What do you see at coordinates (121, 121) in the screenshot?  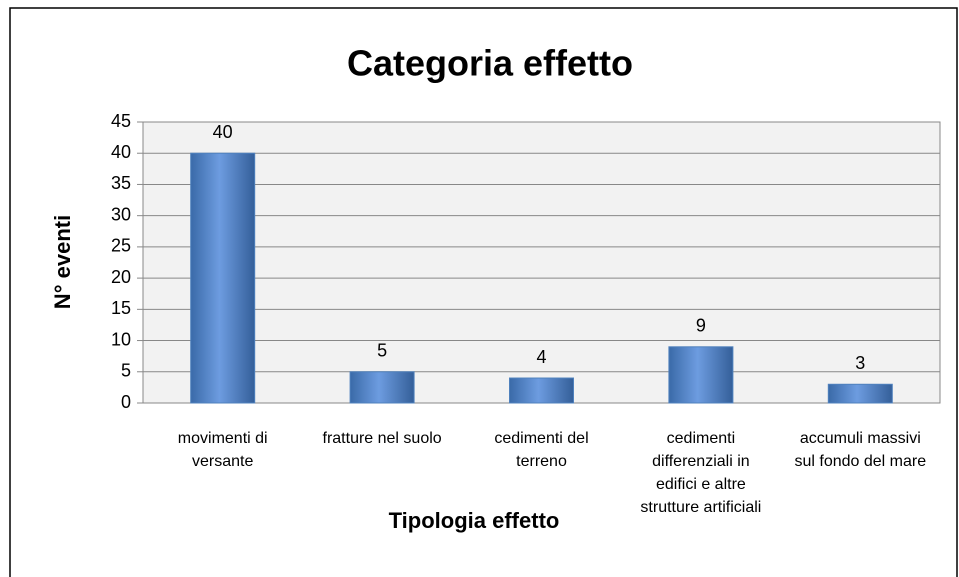 I see `y-tick-label: 45` at bounding box center [121, 121].